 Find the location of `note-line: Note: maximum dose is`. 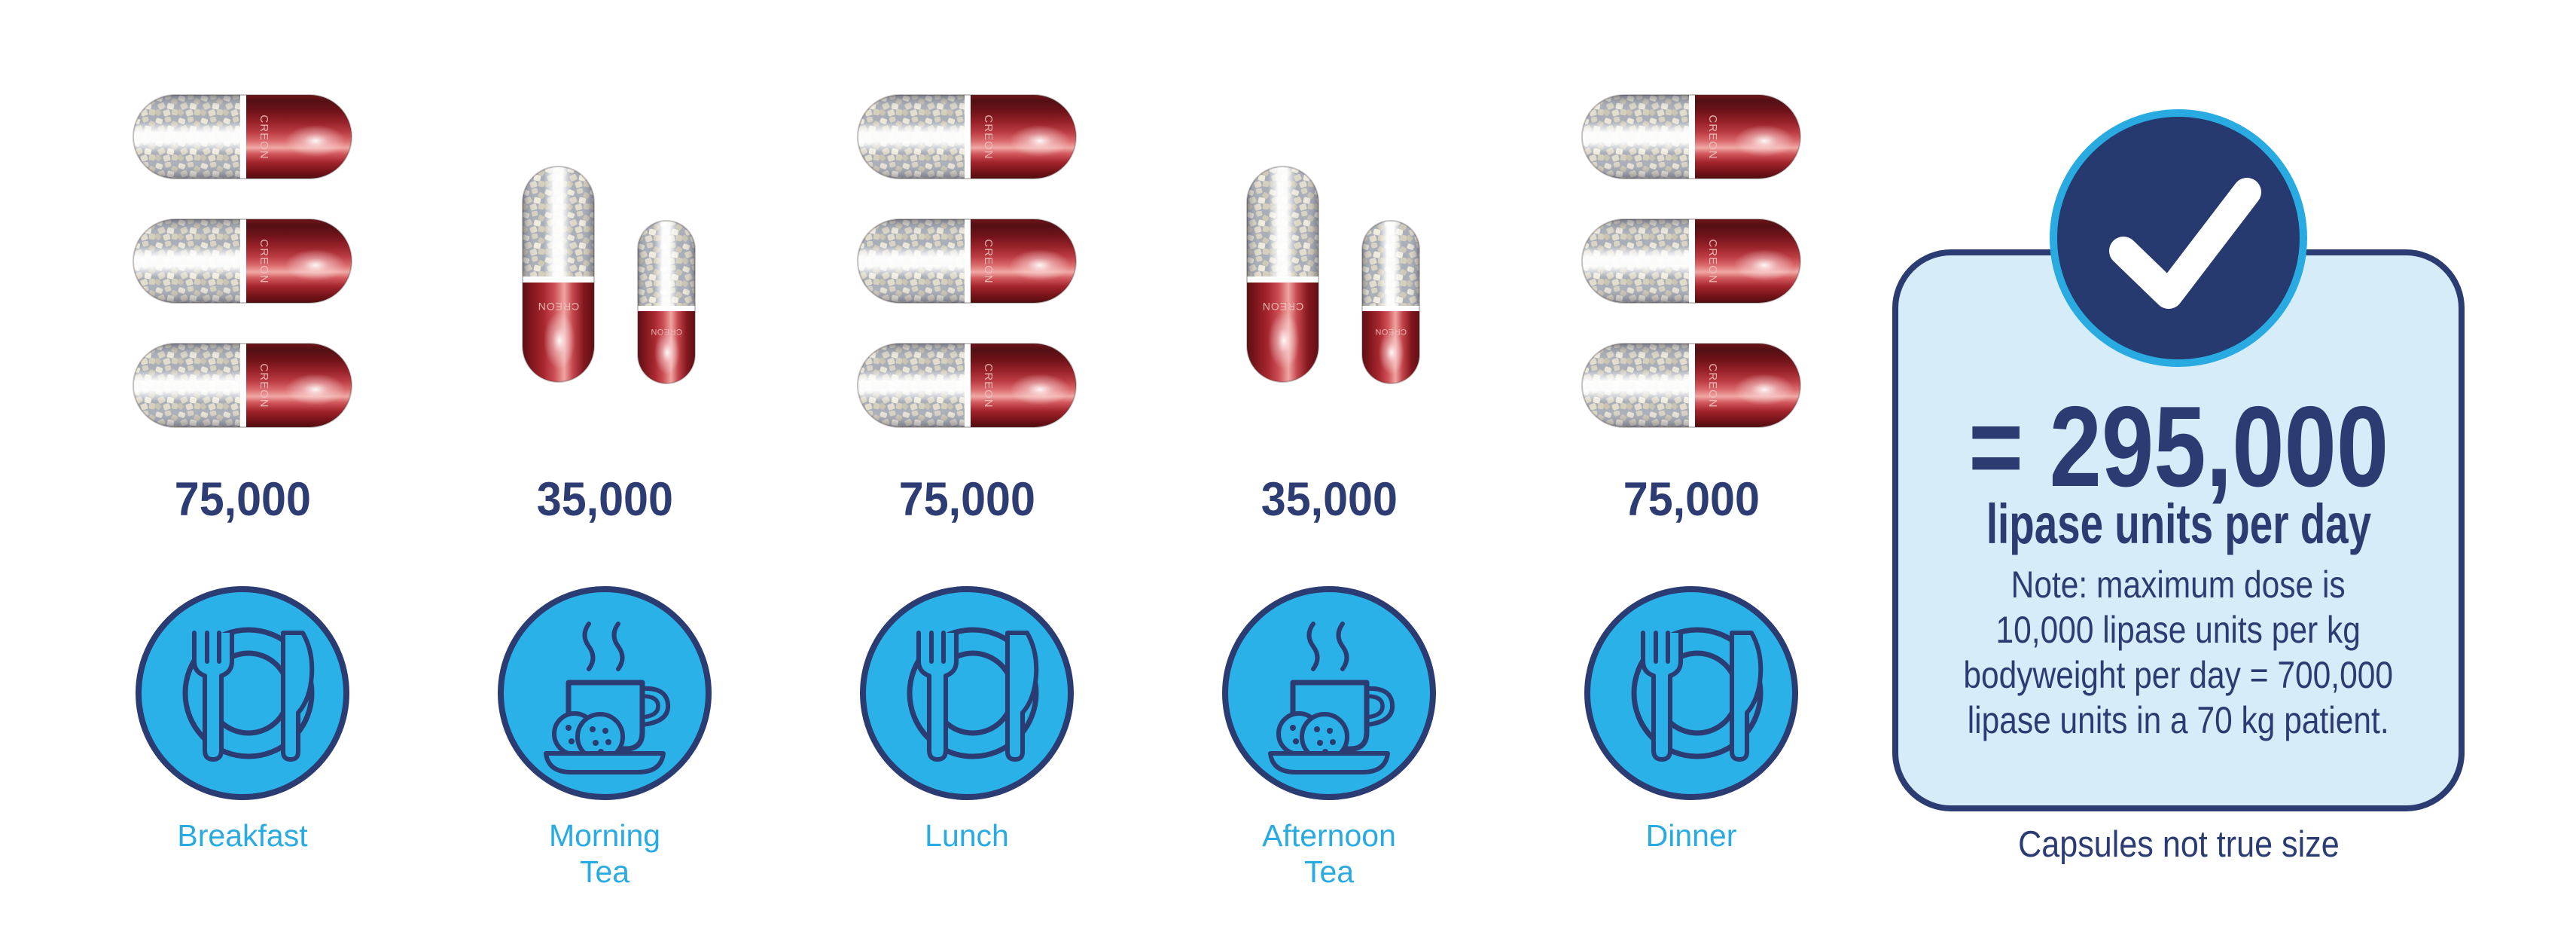

note-line: Note: maximum dose is is located at coordinates (2178, 585).